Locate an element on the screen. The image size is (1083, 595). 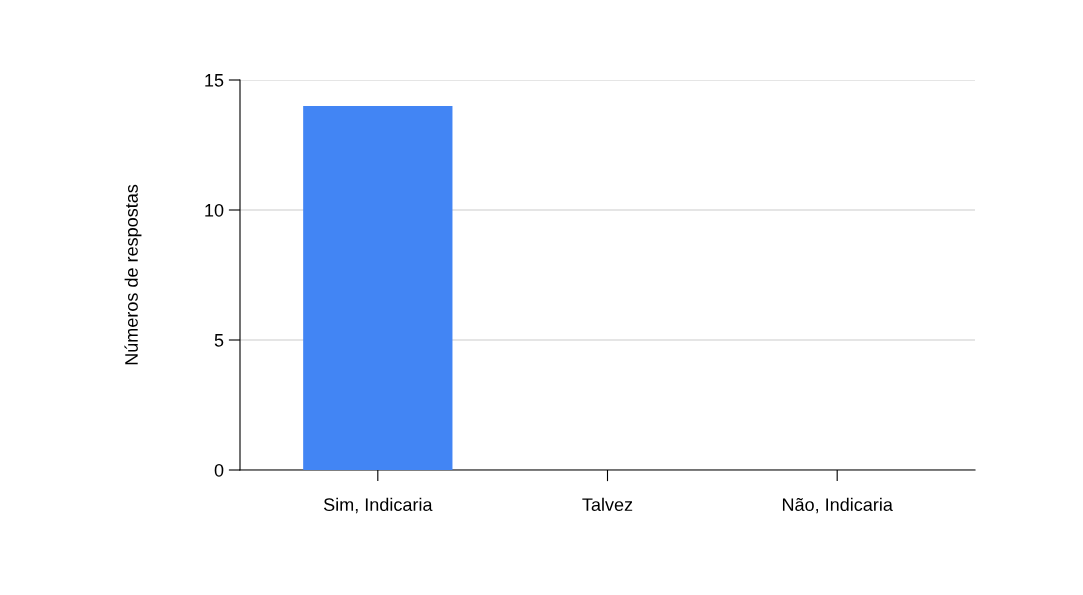
y-tick-label: 0 is located at coordinates (219, 470).